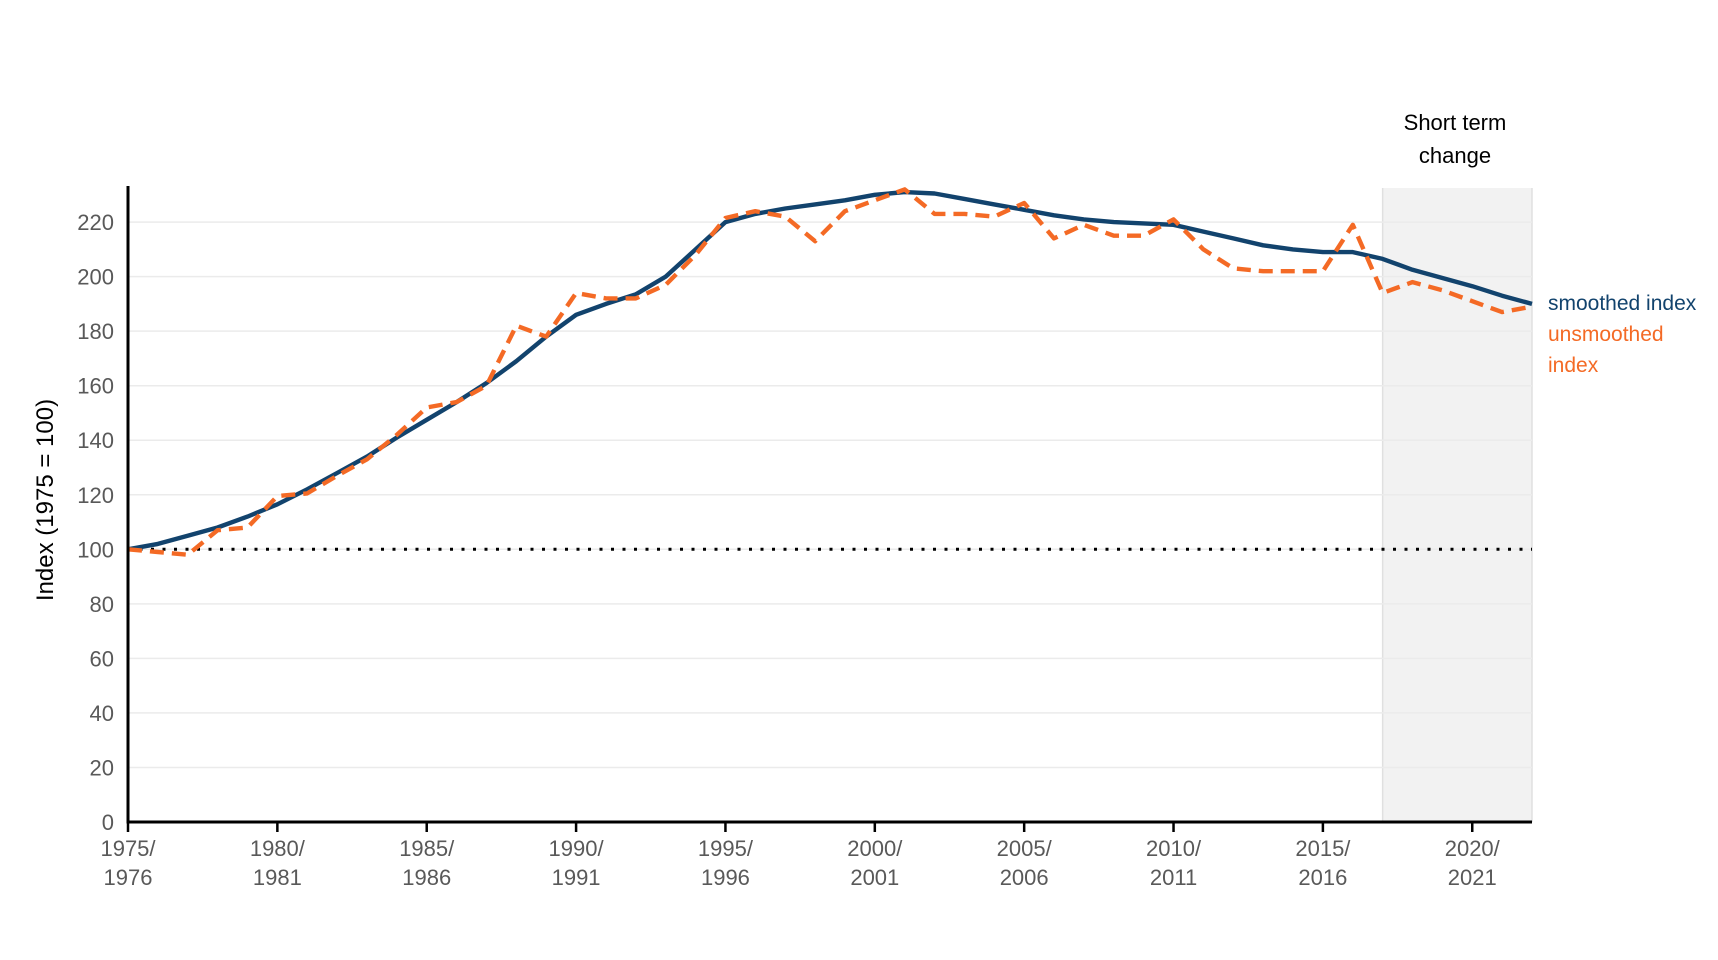  I want to click on y-tick-label-40: 40, so click(102, 713).